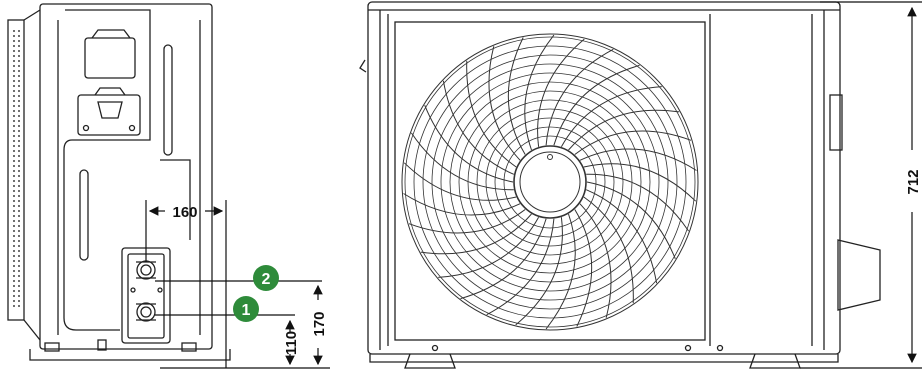  What do you see at coordinates (859, 275) in the screenshot?
I see `valve-cover` at bounding box center [859, 275].